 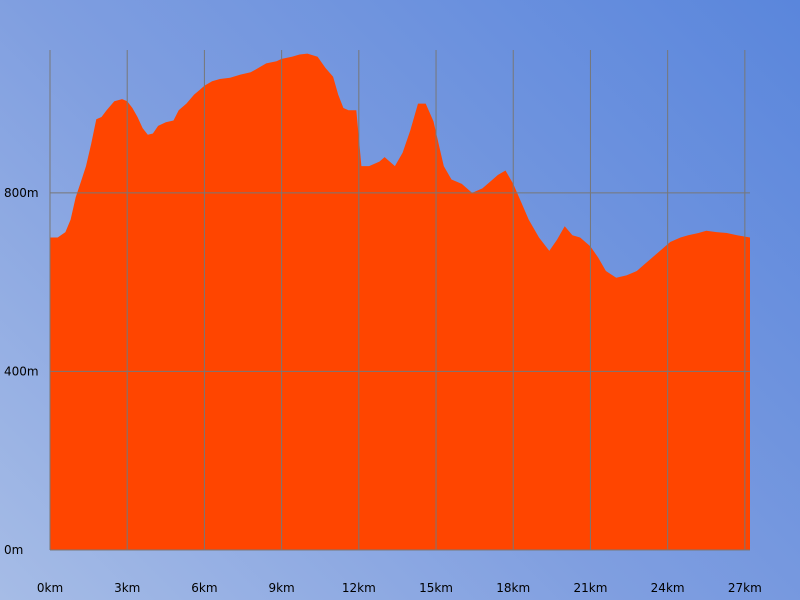 I want to click on y-tick-label: 800m, so click(x=21, y=193).